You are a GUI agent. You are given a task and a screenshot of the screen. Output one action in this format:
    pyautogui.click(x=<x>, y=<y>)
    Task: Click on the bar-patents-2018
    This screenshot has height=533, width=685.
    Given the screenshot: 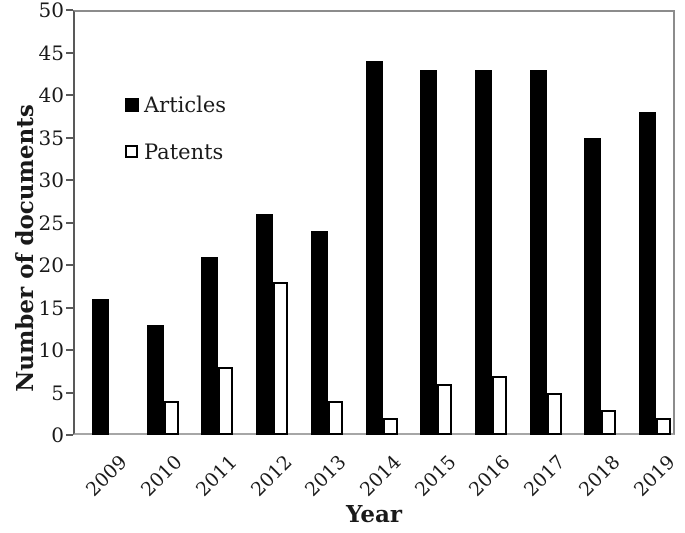 What is the action you would take?
    pyautogui.click(x=609, y=422)
    